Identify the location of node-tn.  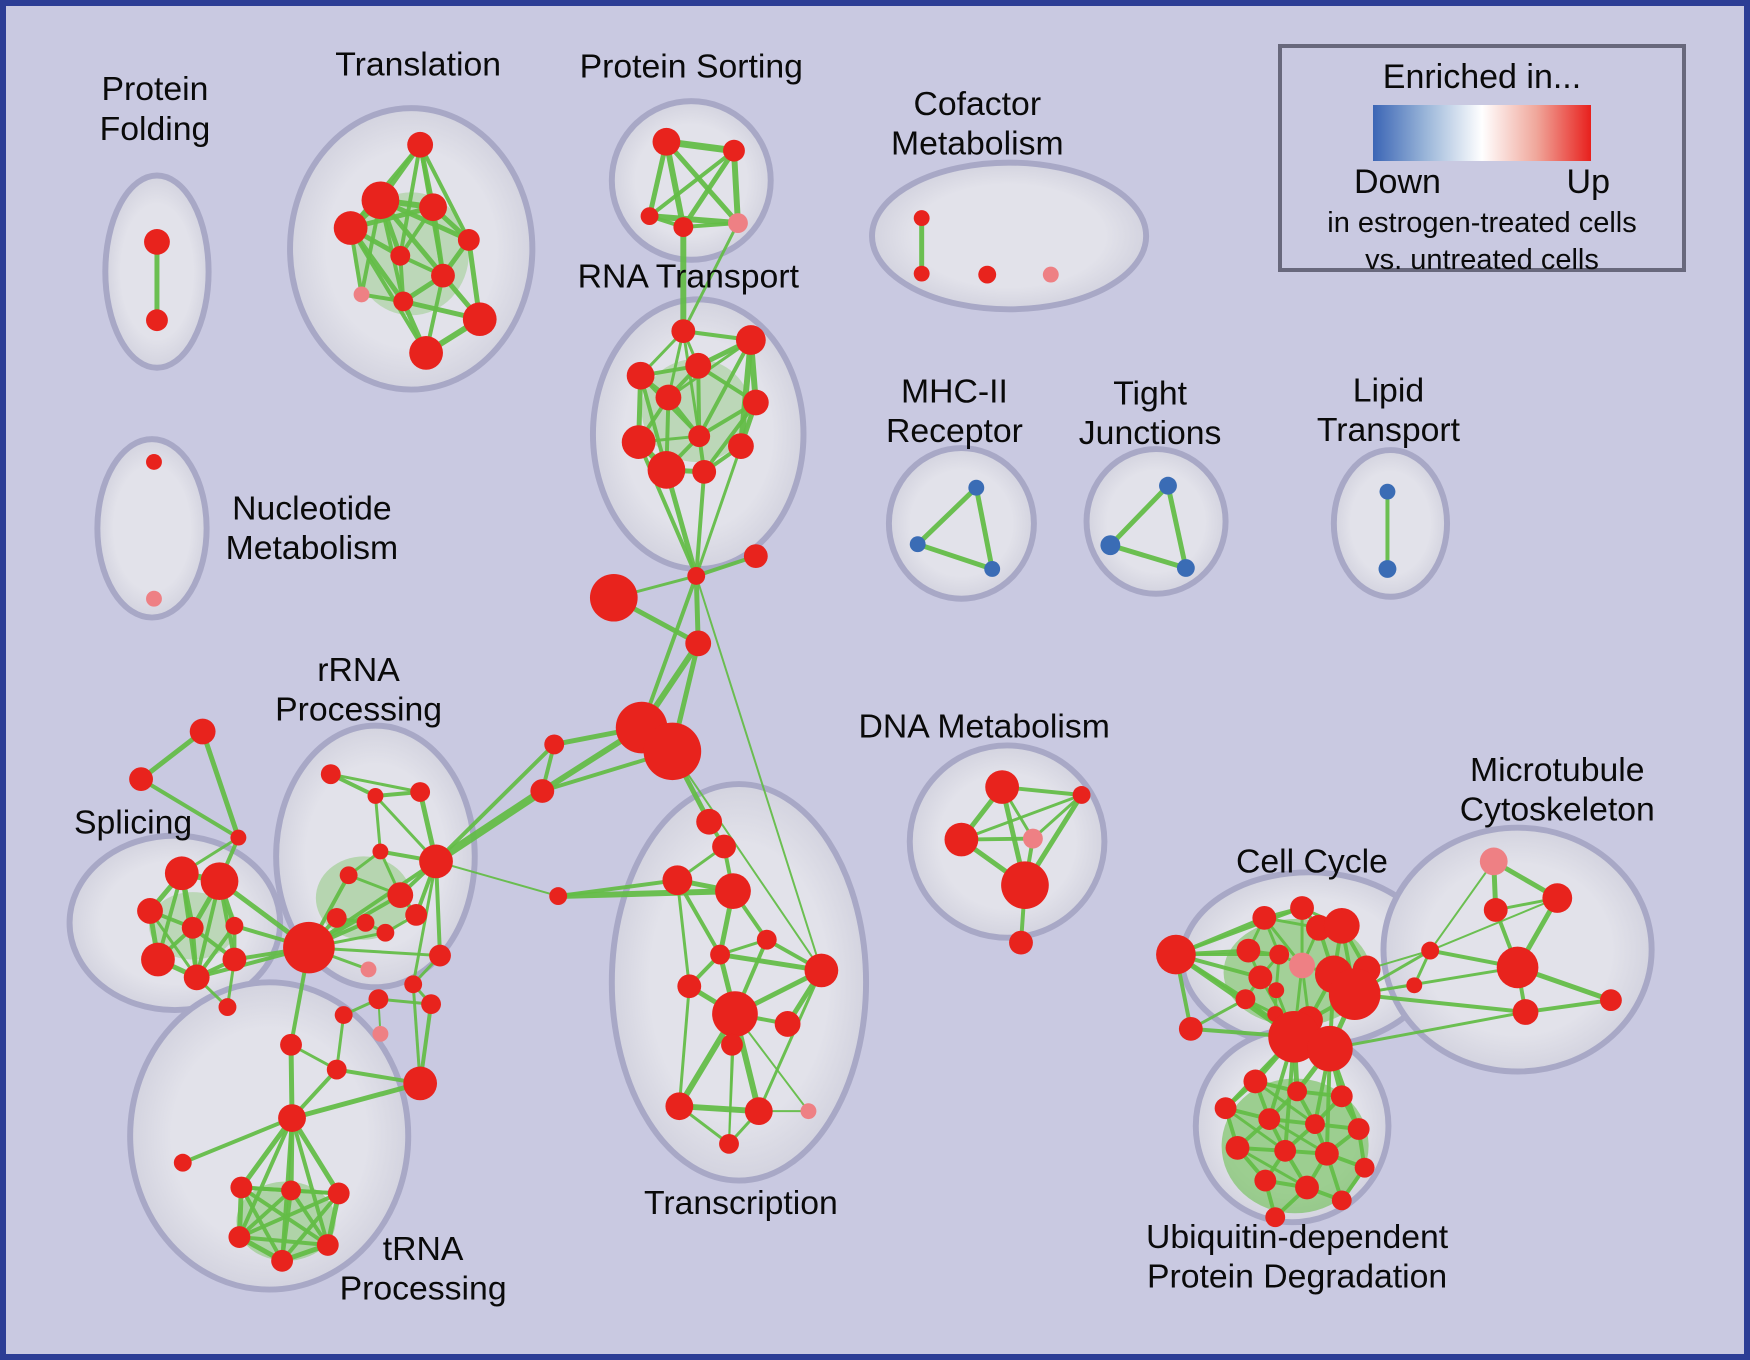
(292, 1118).